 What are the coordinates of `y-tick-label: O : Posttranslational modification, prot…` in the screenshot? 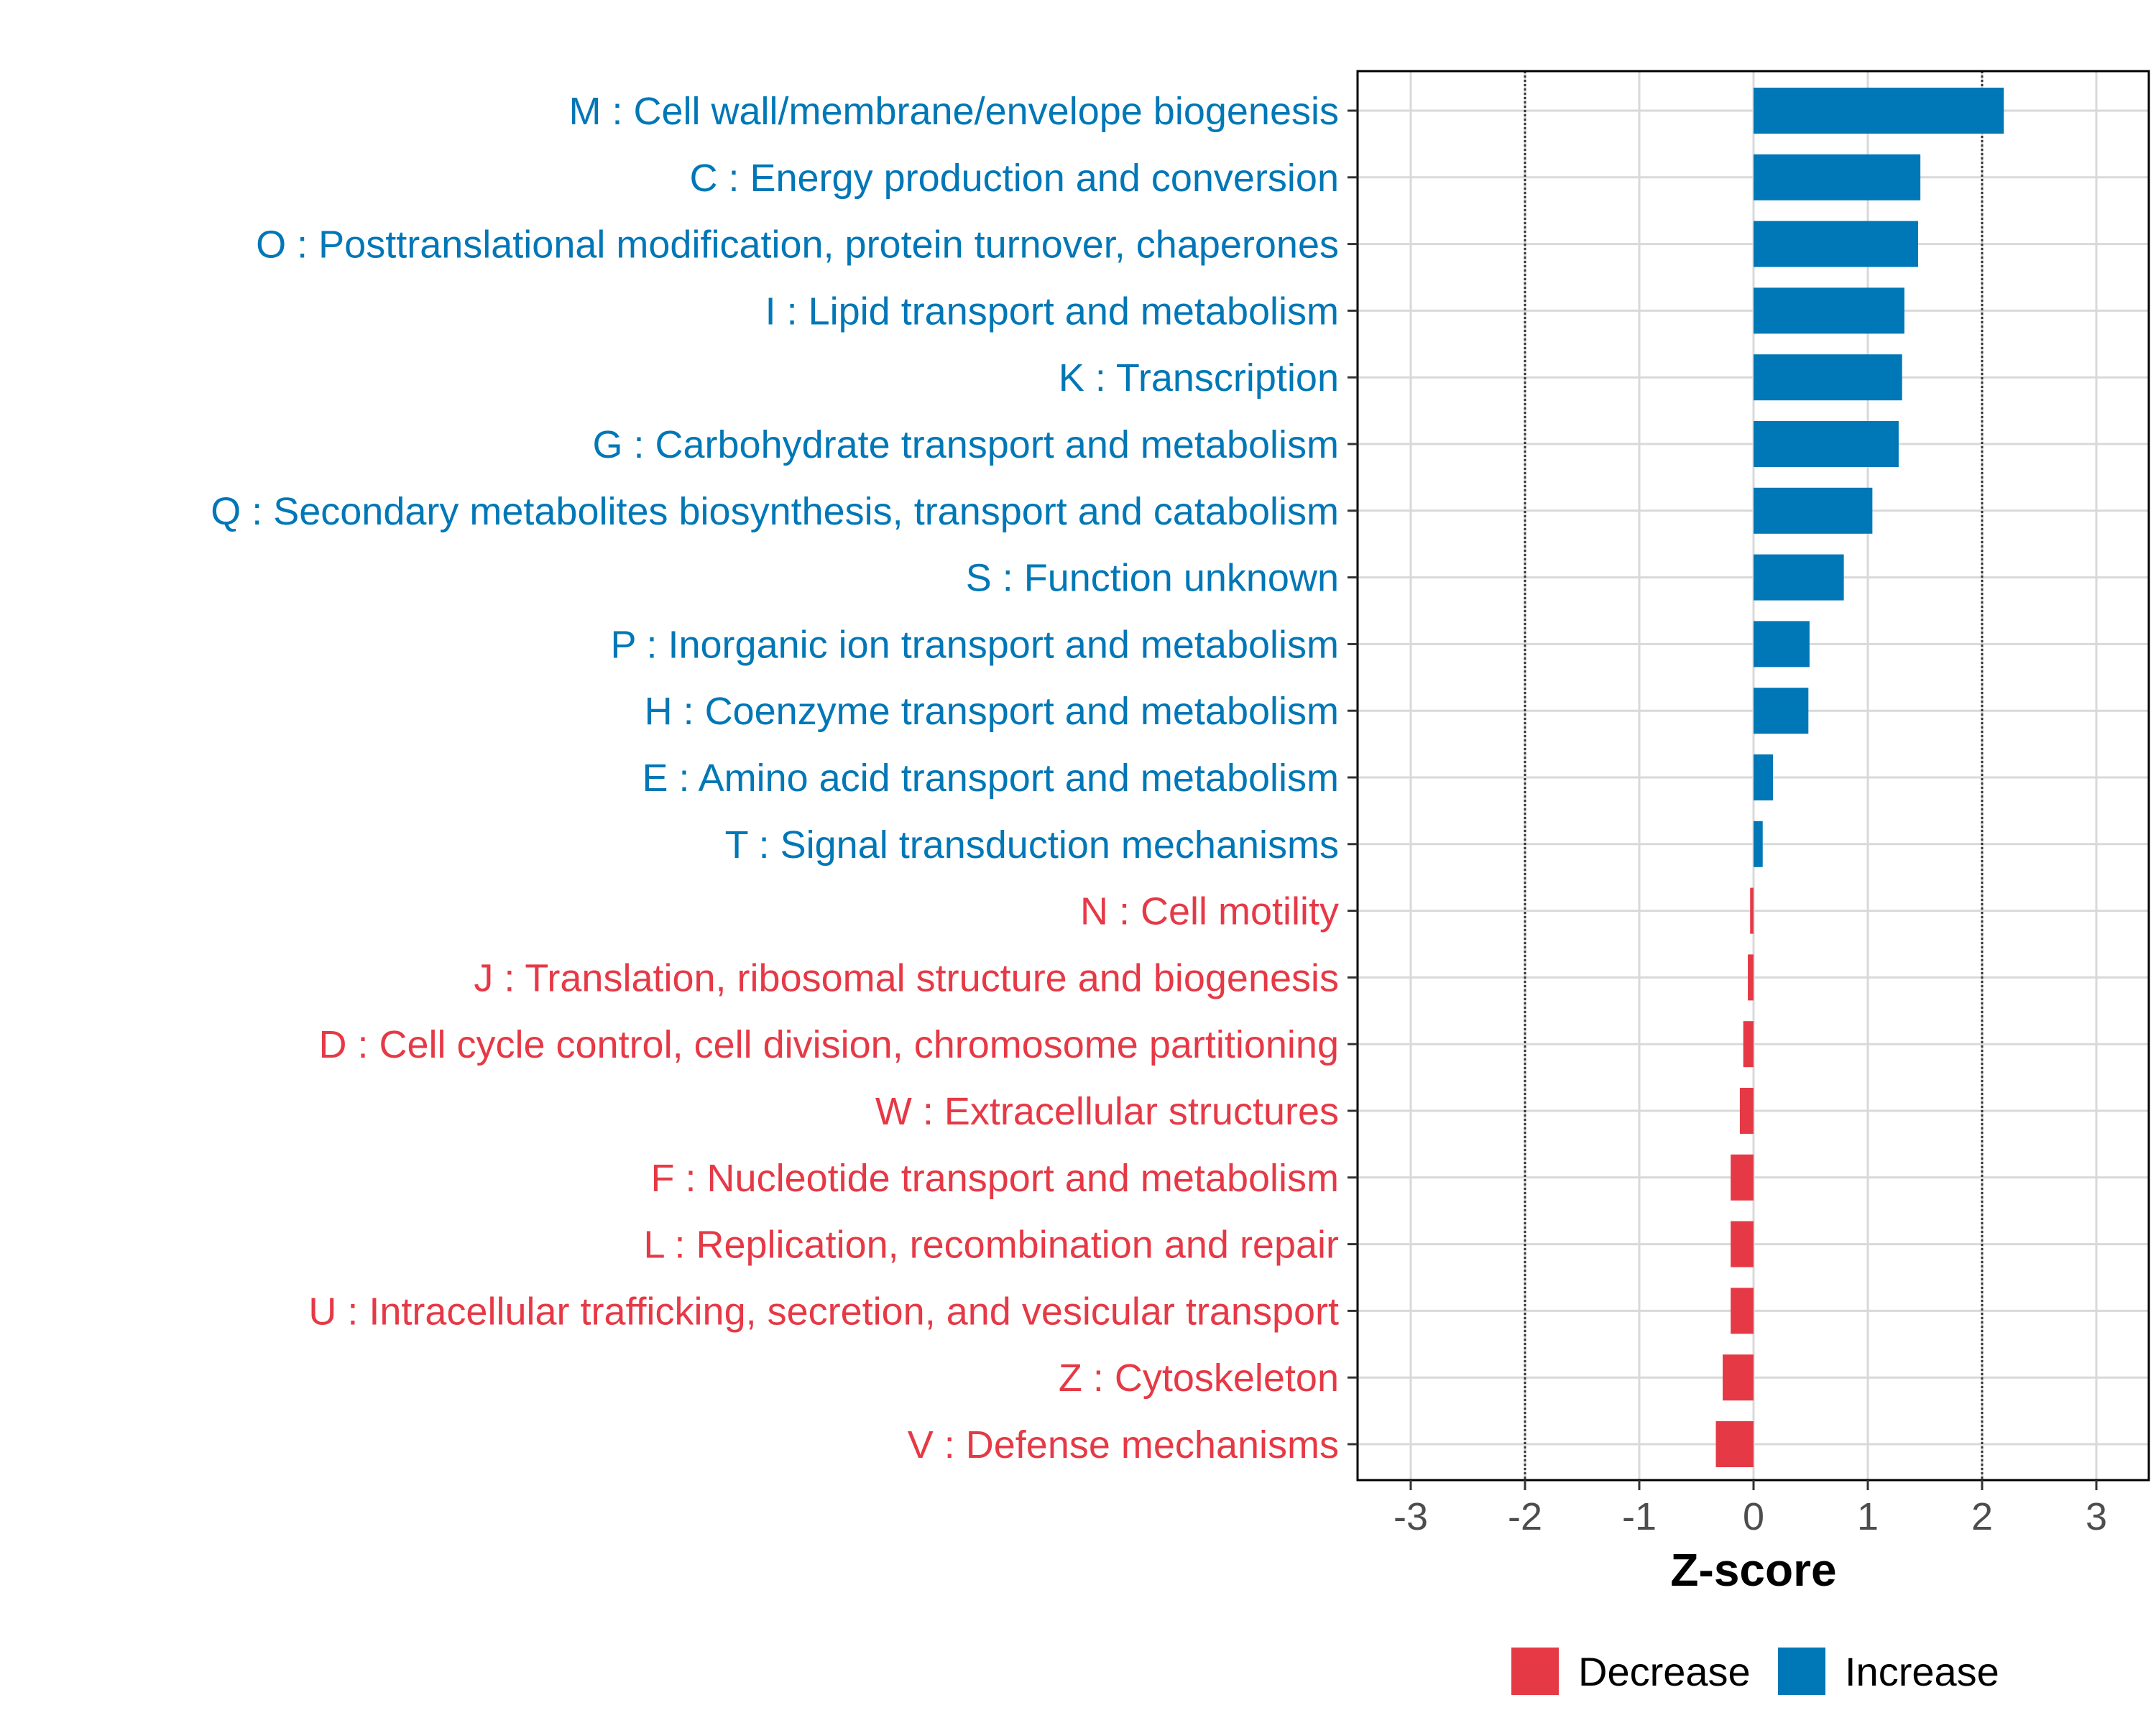 It's located at (798, 245).